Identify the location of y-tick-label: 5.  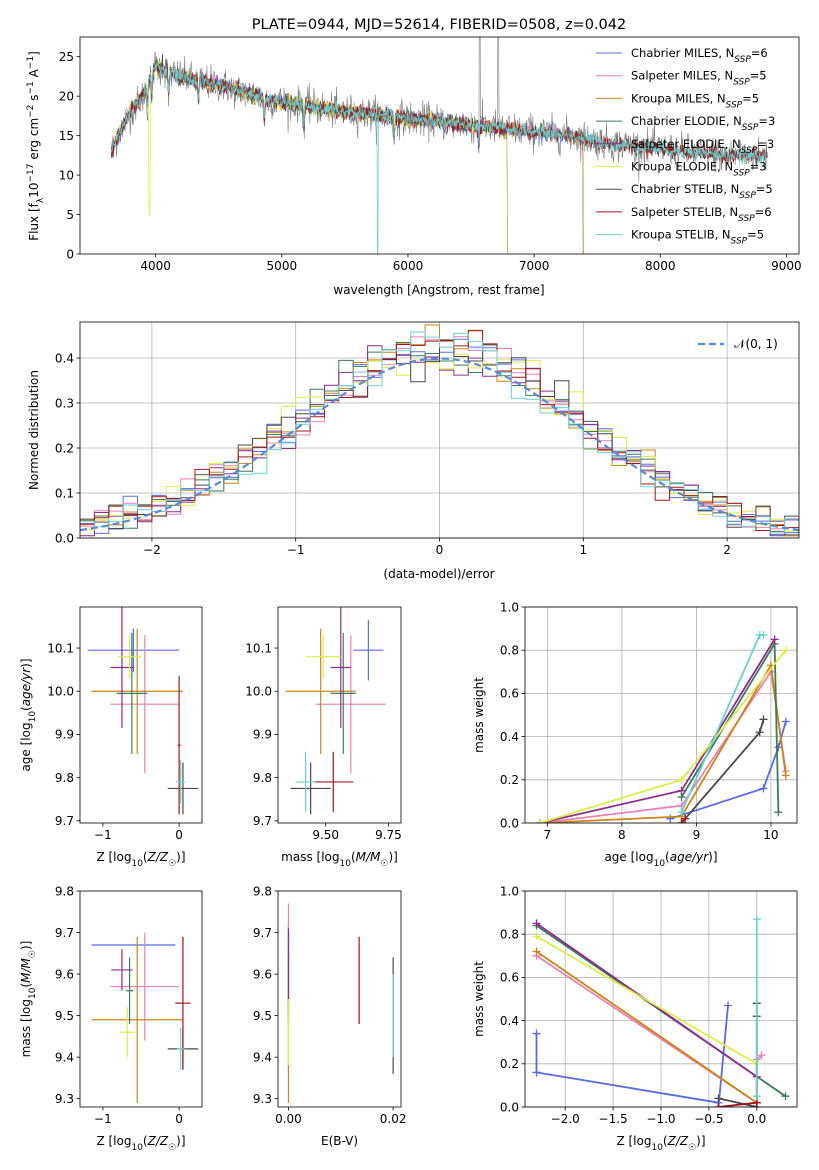
(70, 215).